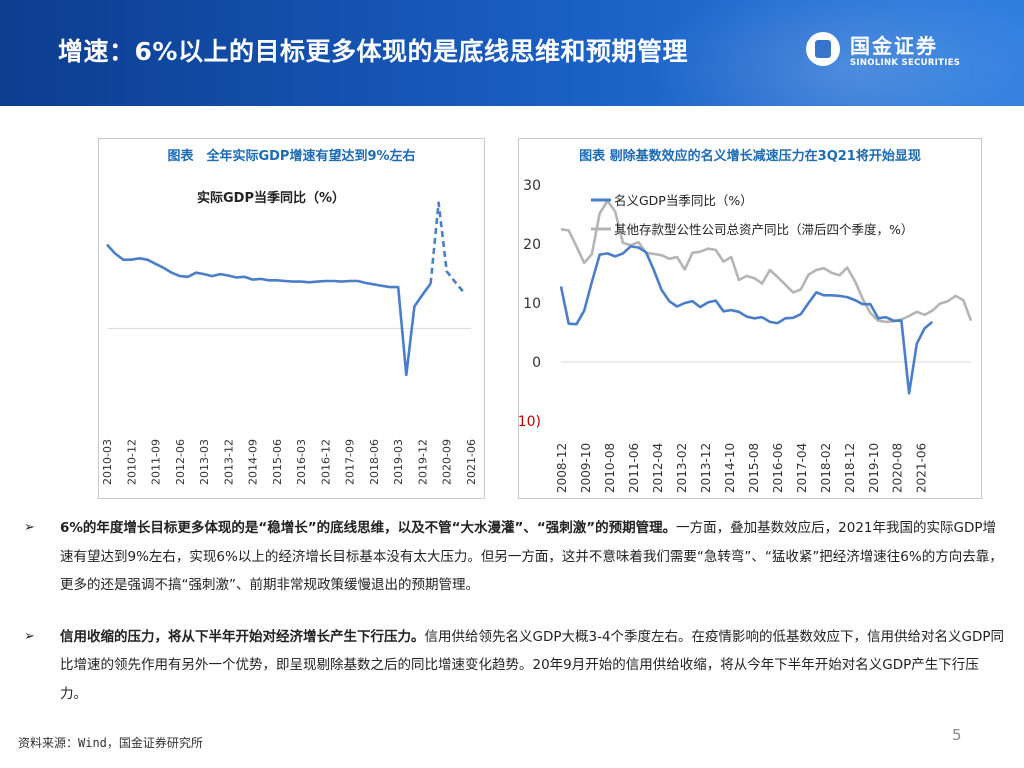  I want to click on legend-label: 其他存款型公性公司总资产同比（滞后四个季度，%）, so click(763, 229).